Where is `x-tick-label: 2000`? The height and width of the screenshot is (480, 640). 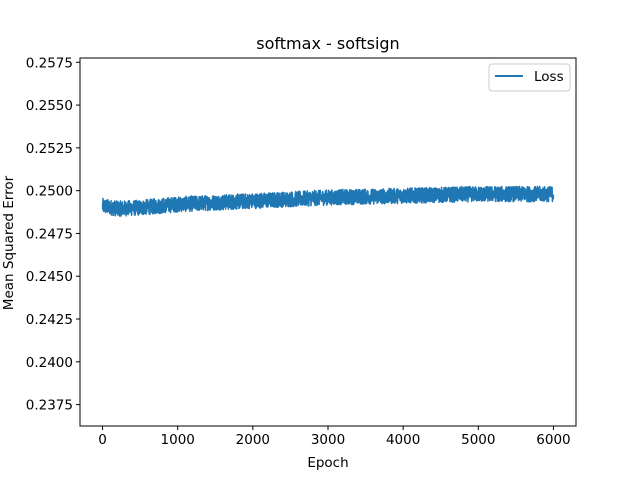 x-tick-label: 2000 is located at coordinates (253, 440).